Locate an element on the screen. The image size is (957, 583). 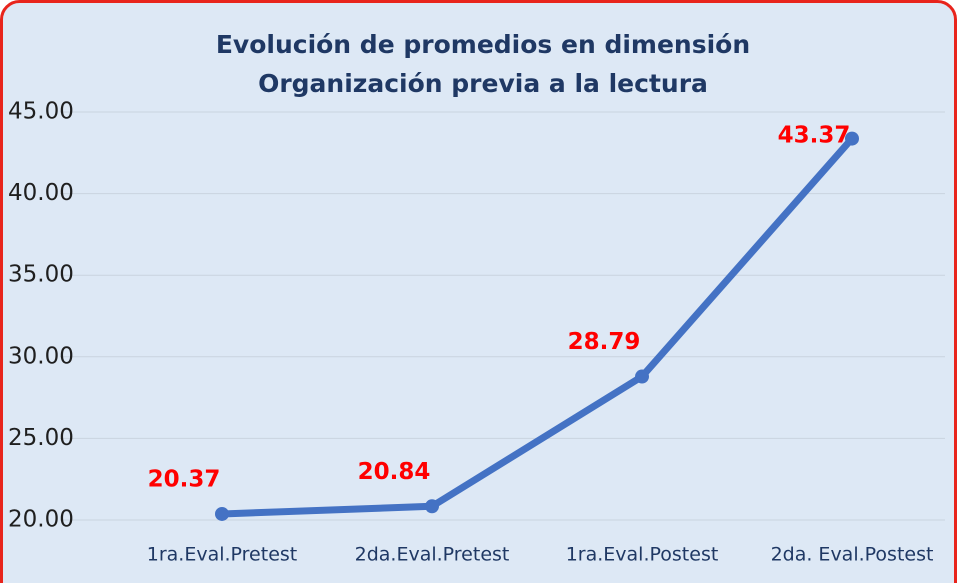
data-label: 20.37 is located at coordinates (184, 479).